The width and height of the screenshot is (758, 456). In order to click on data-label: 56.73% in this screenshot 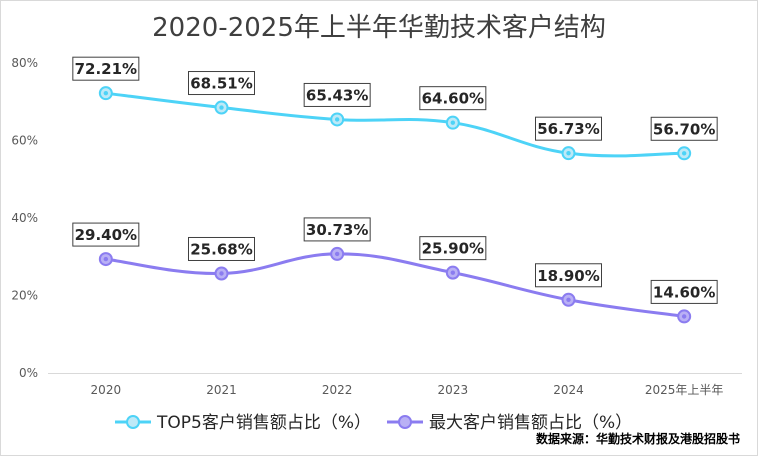, I will do `click(568, 129)`.